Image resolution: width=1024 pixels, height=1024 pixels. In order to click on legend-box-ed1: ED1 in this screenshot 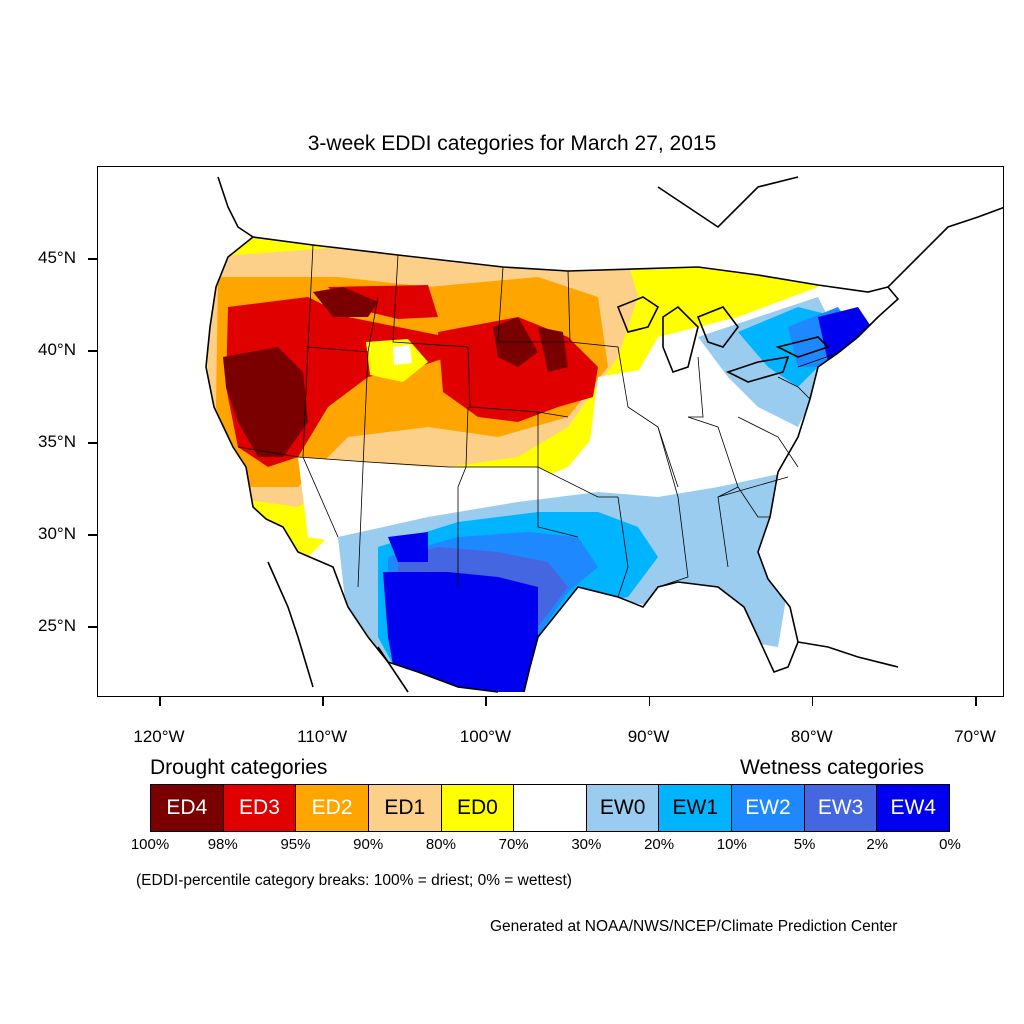, I will do `click(405, 808)`.